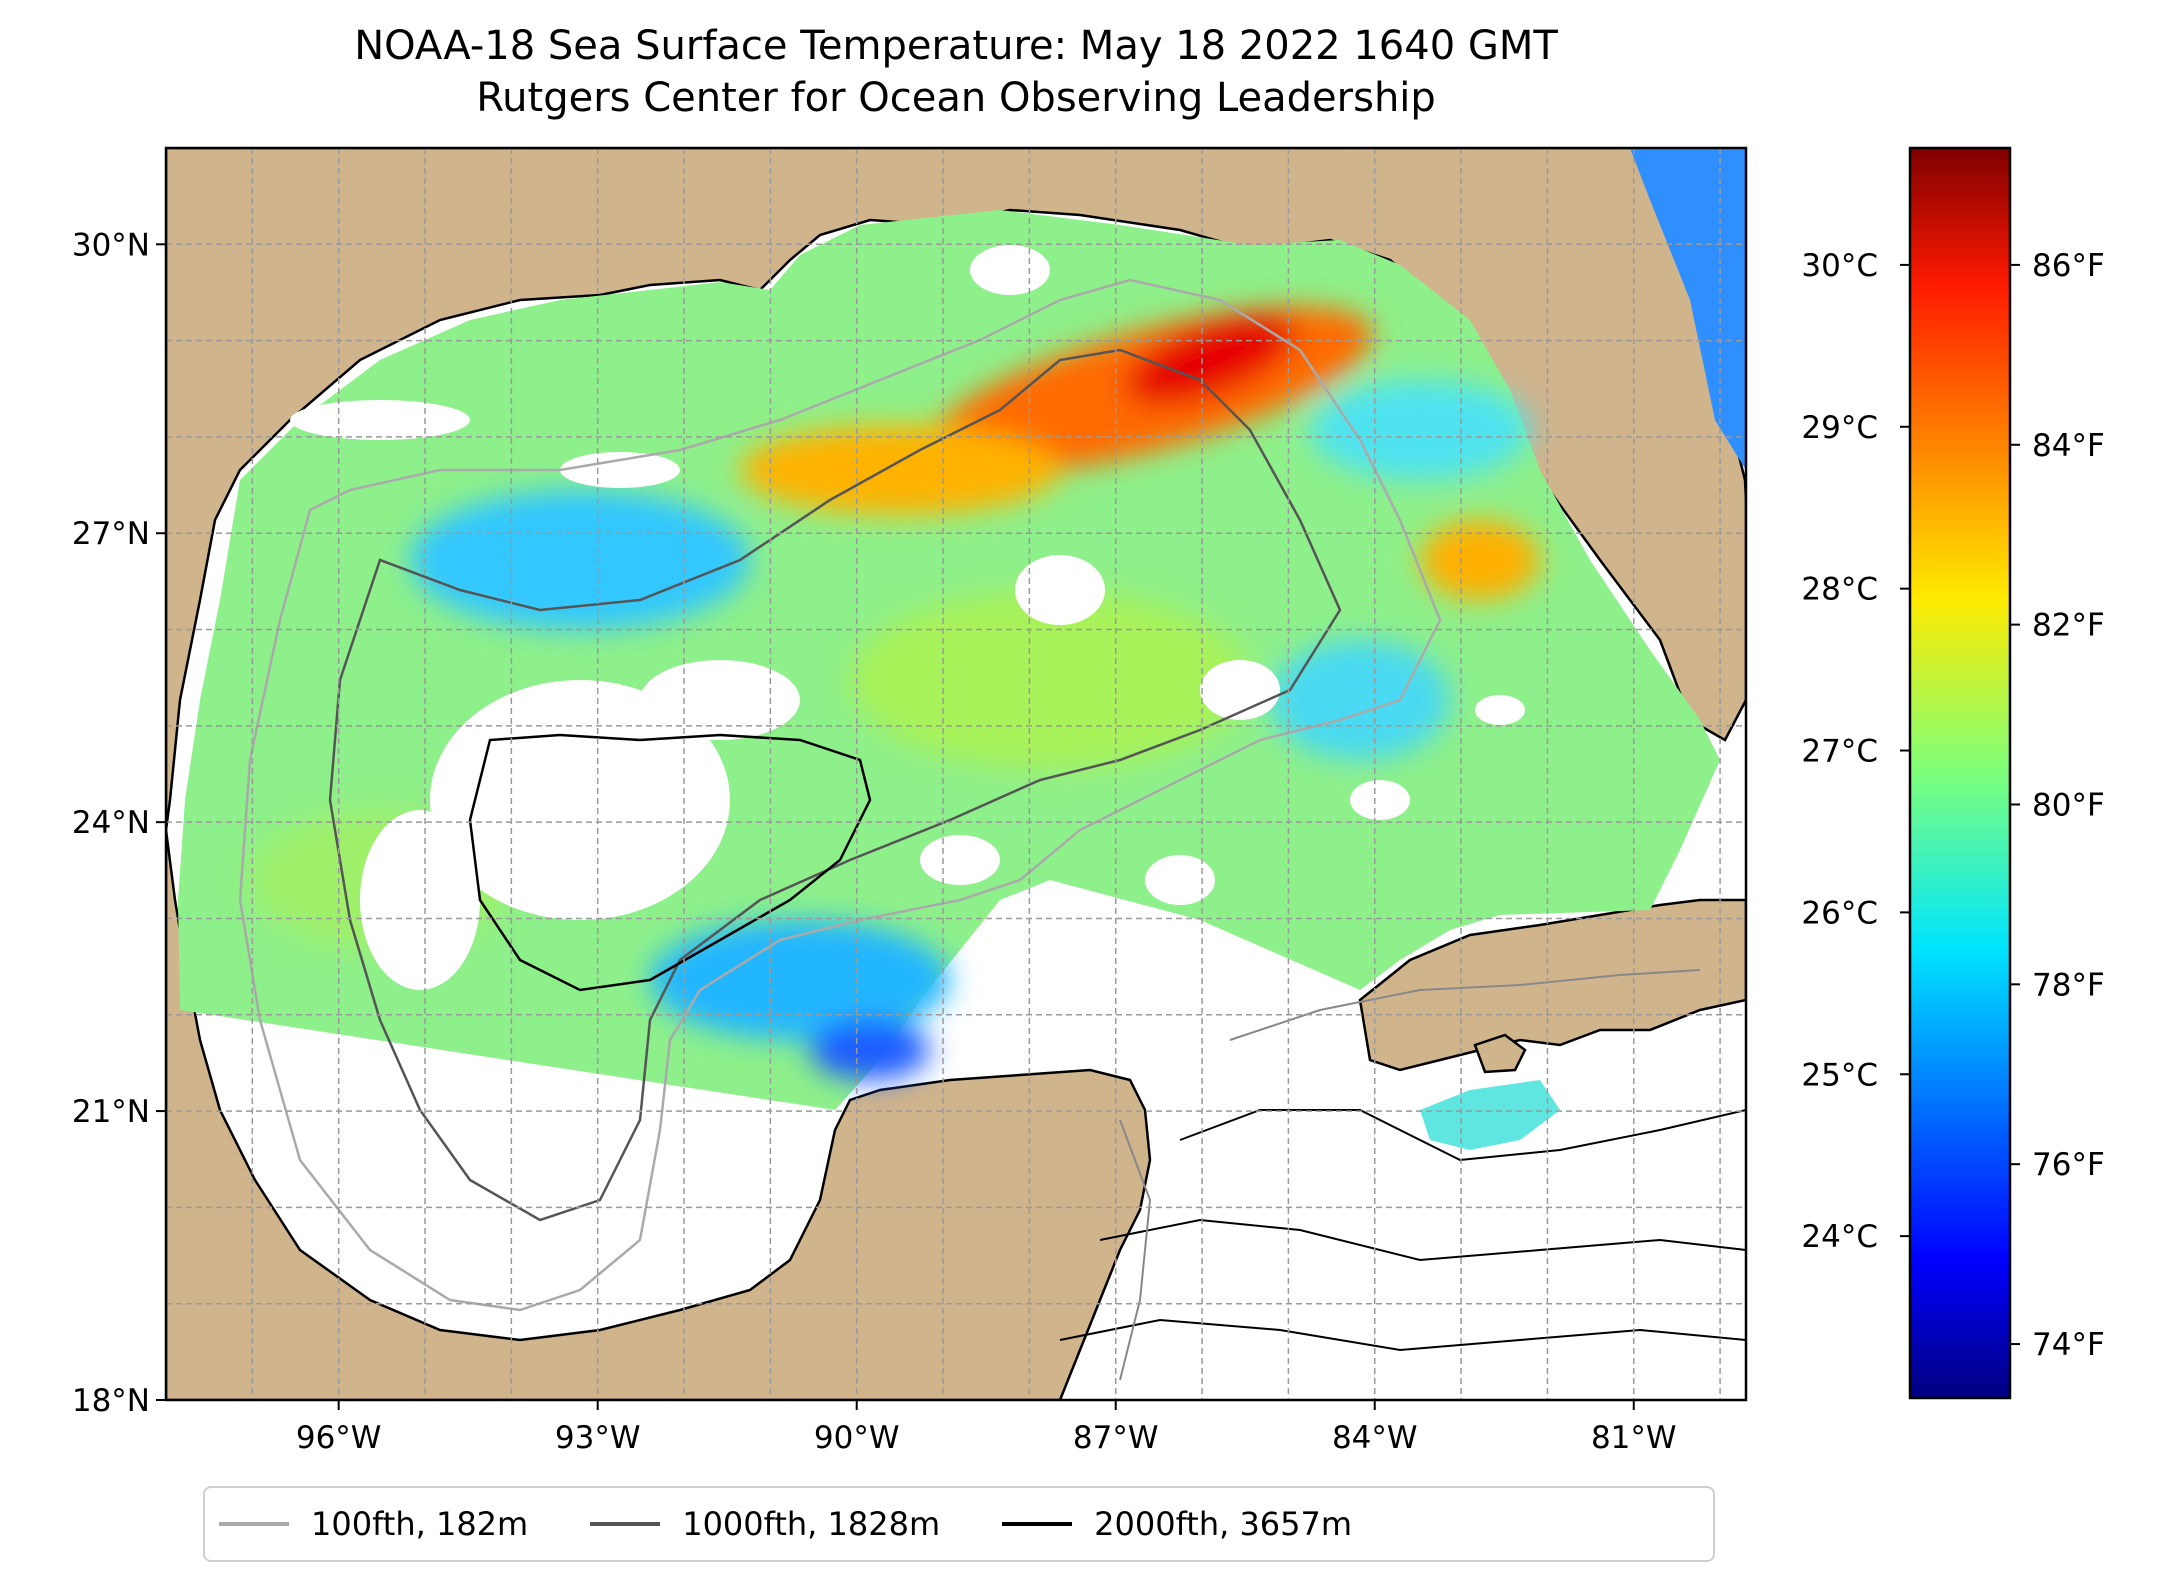 This screenshot has width=2160, height=1582. I want to click on colorbar-c-label: 28°C, so click(1839, 590).